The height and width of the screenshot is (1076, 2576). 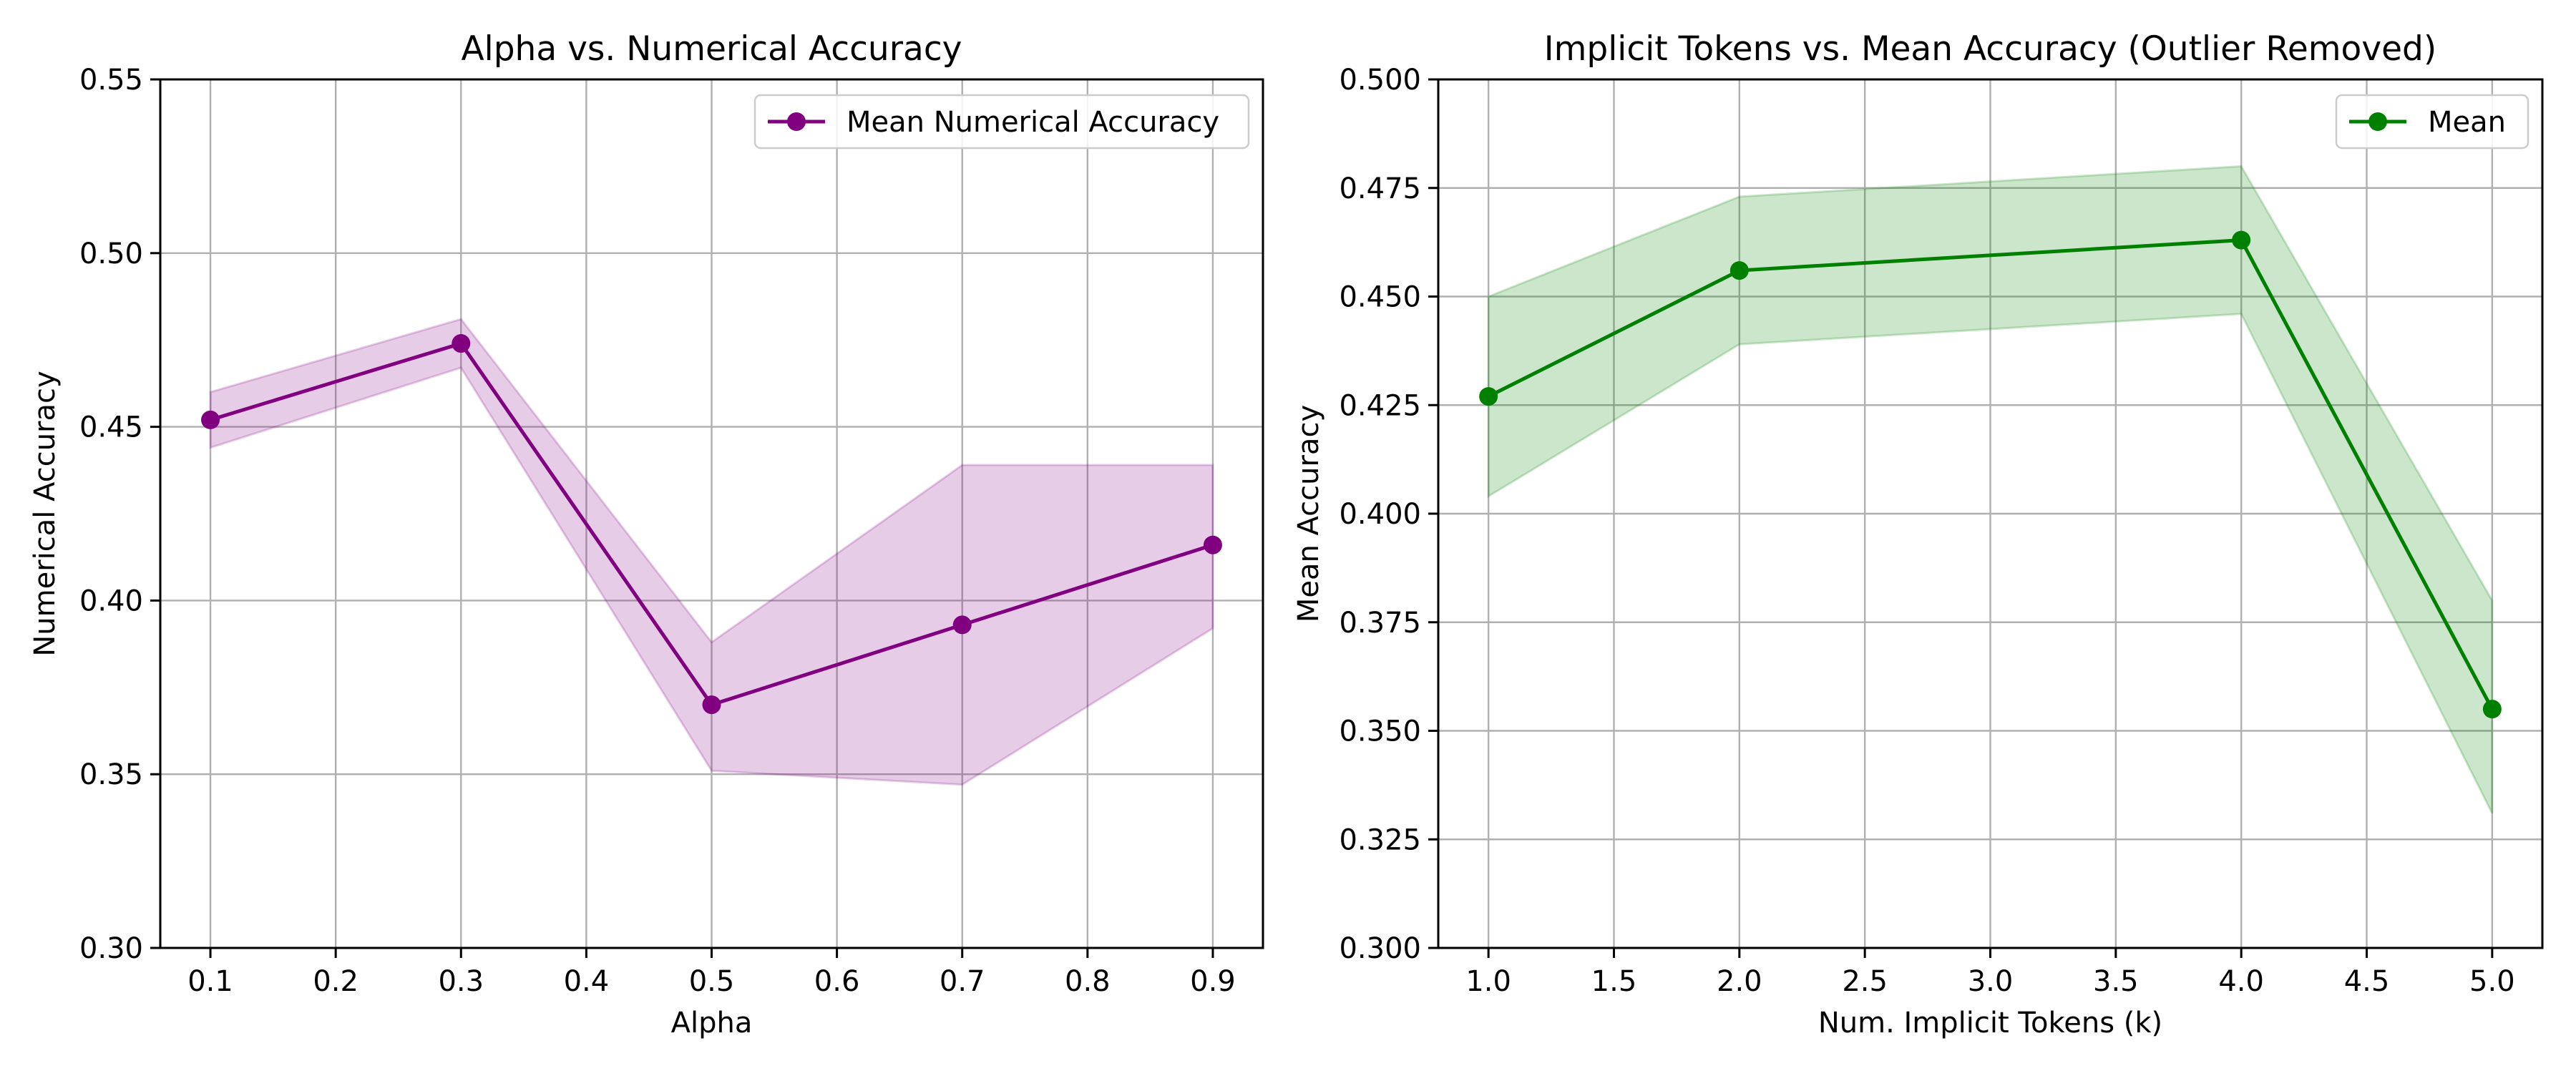 What do you see at coordinates (962, 981) in the screenshot?
I see `x-tick-label: 0.7` at bounding box center [962, 981].